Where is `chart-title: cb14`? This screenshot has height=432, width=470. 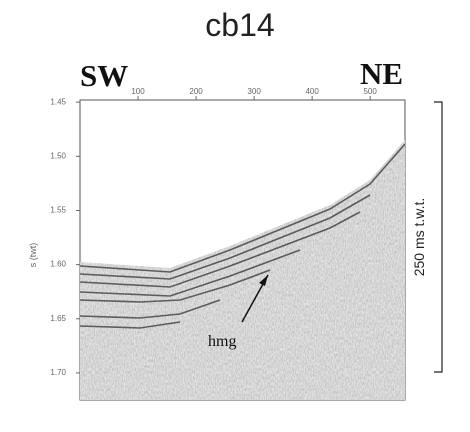 chart-title: cb14 is located at coordinates (239, 25).